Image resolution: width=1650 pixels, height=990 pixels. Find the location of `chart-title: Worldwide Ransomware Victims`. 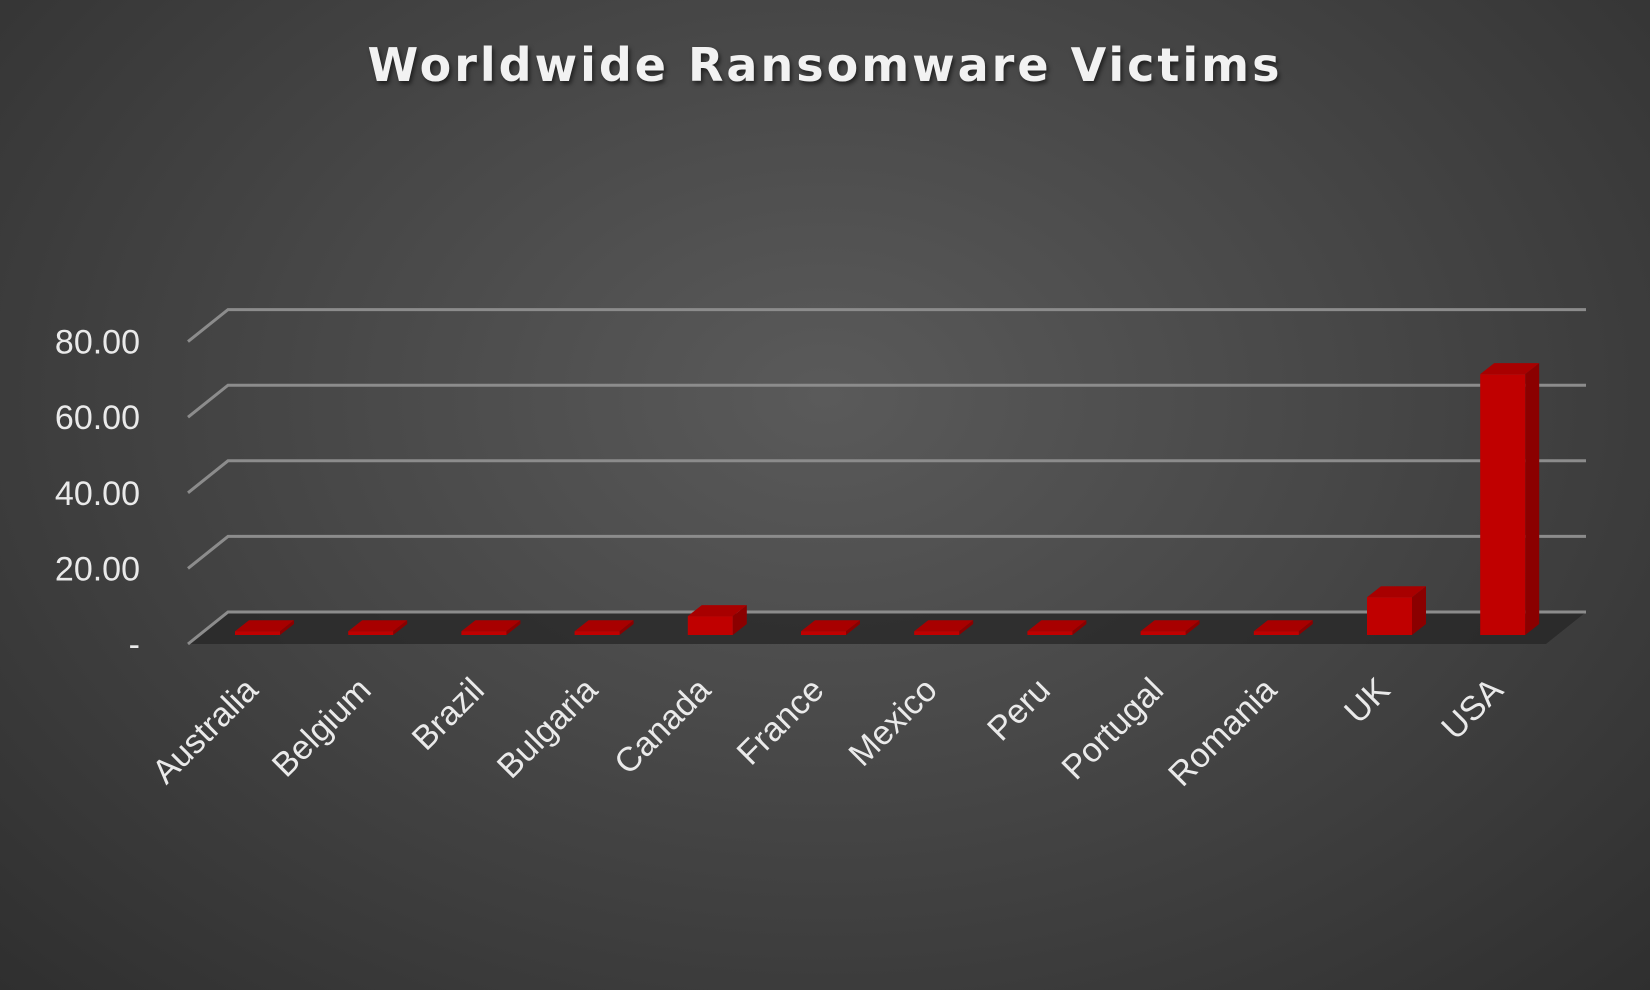

chart-title: Worldwide Ransomware Victims is located at coordinates (825, 65).